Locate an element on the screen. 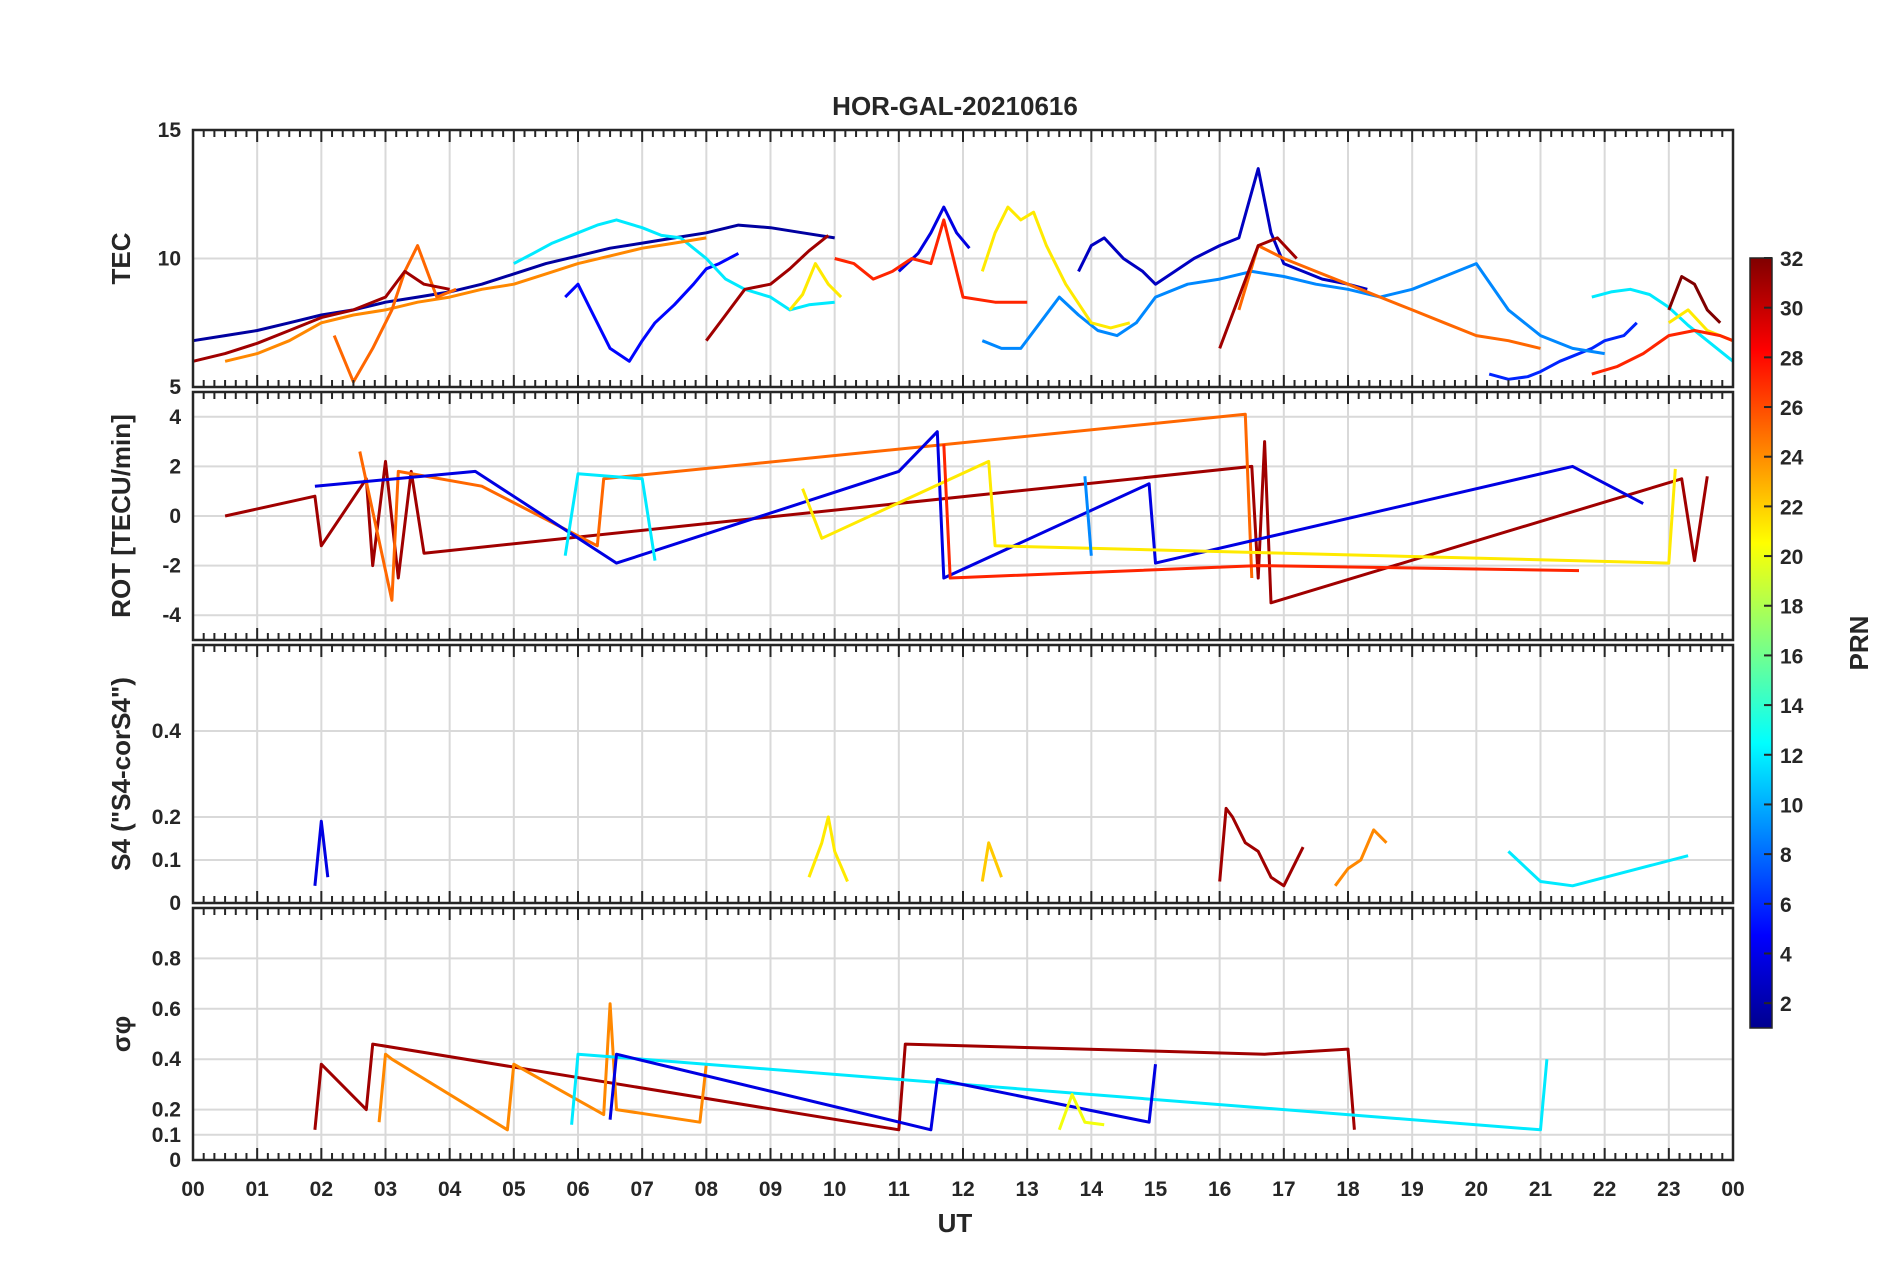 Image resolution: width=1902 pixels, height=1272 pixels. y-axis-label: σφ is located at coordinates (121, 1034).